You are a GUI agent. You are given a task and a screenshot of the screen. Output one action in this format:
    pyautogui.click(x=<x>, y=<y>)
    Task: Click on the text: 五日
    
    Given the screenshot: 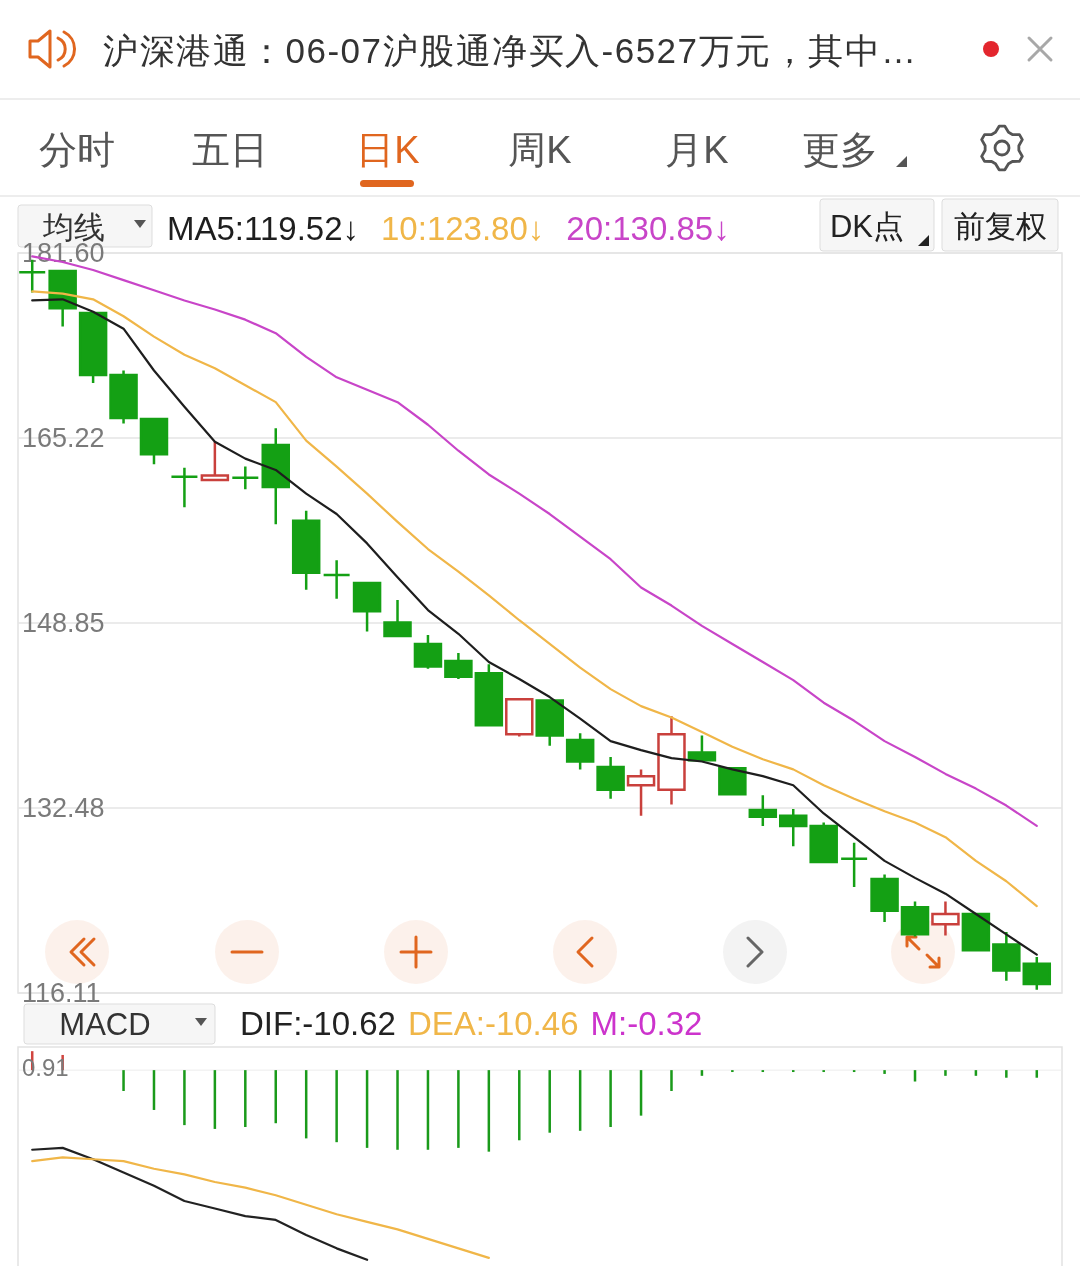 What is the action you would take?
    pyautogui.click(x=230, y=150)
    